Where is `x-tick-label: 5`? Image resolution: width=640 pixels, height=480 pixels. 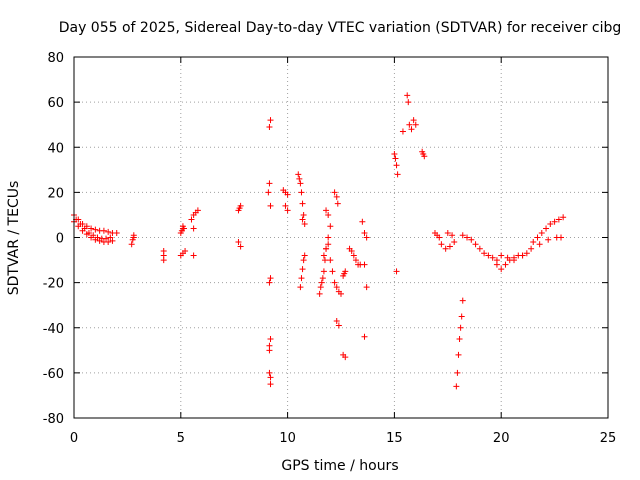
x-tick-label: 5 is located at coordinates (181, 438).